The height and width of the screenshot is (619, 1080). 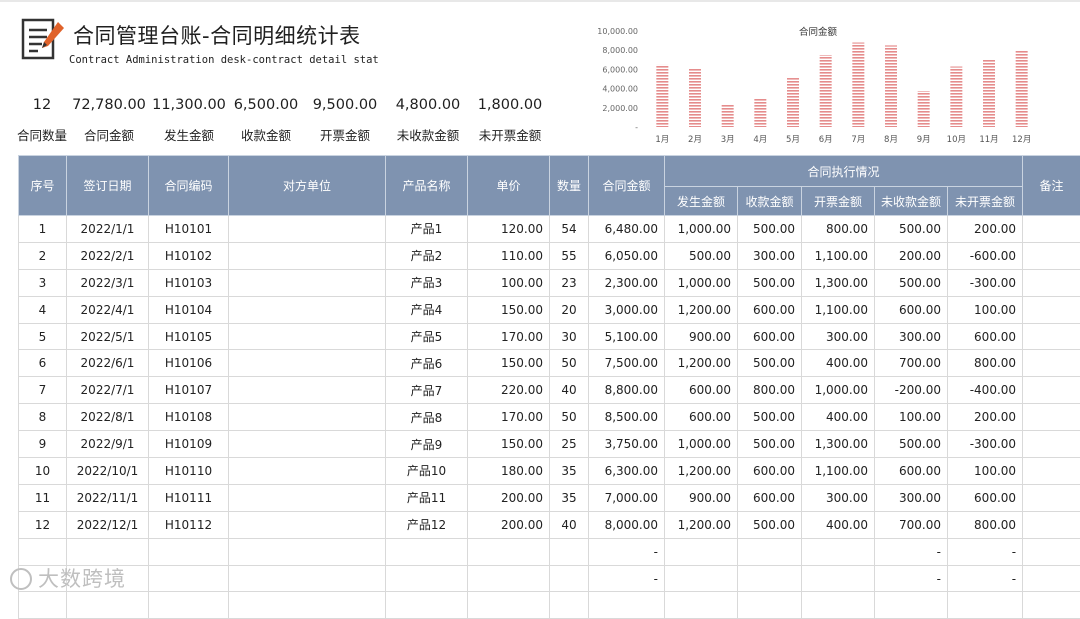 I want to click on table-cell: 1,300.00, so click(x=838, y=444).